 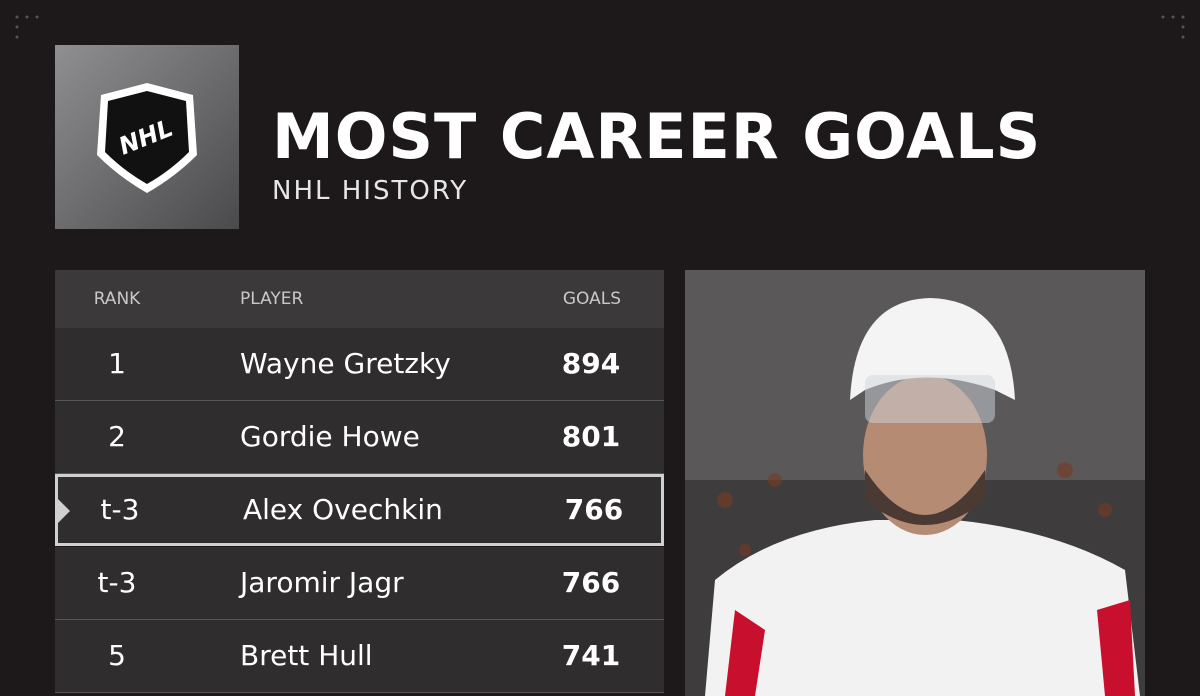 I want to click on table-row: 1 Wayne Gretzky 894, so click(x=359, y=364).